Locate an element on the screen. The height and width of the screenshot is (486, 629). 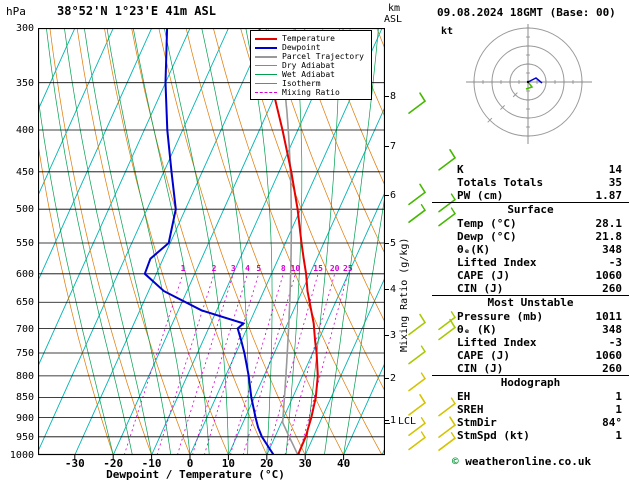
stat-row: θₑ(K) 348 is located at coordinates (530, 249).